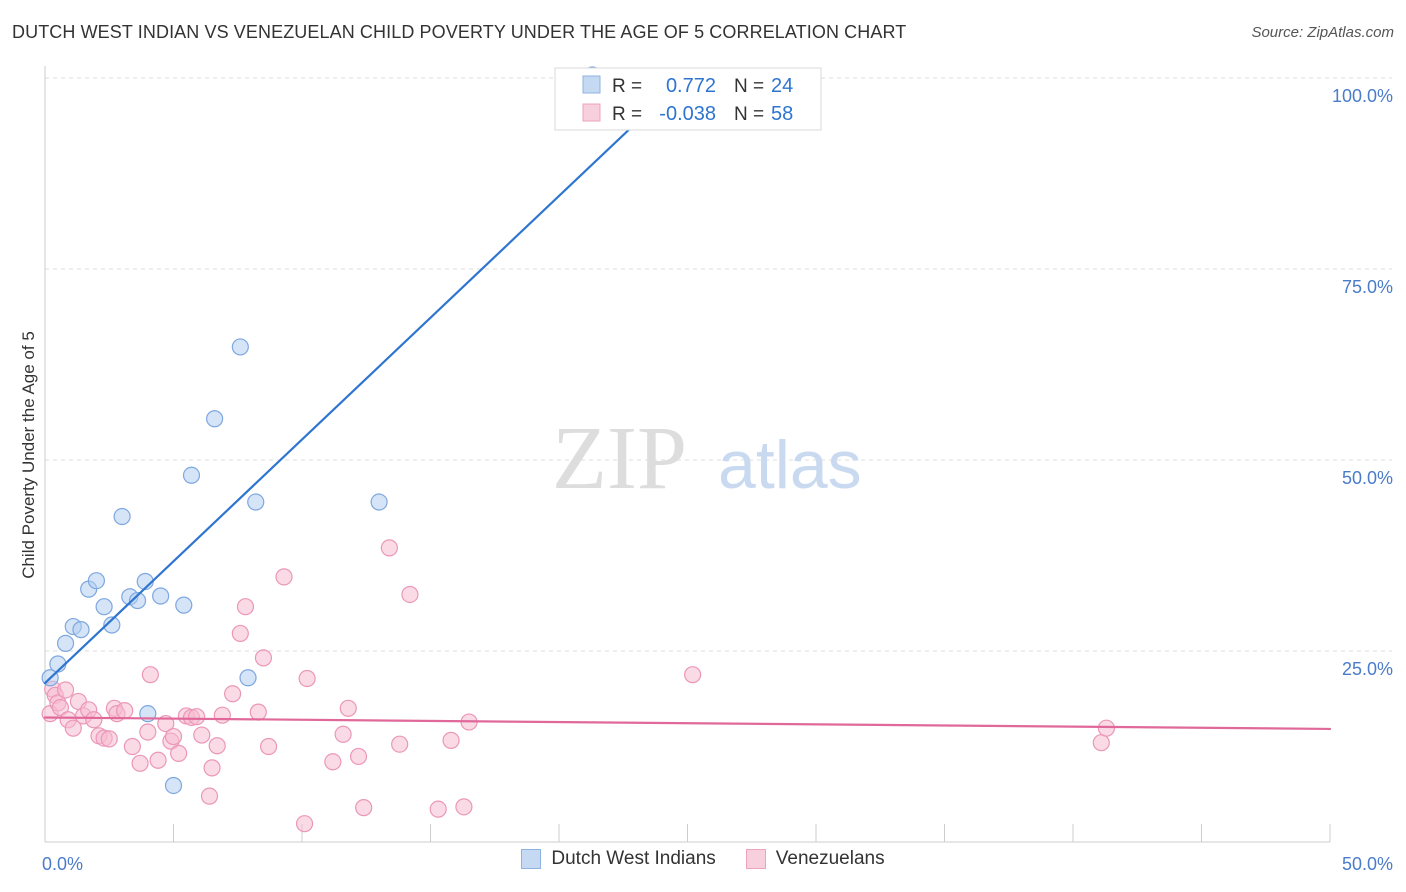 The height and width of the screenshot is (892, 1406). I want to click on y-axis-label: Child Poverty Under the Age of 5, so click(28, 455).